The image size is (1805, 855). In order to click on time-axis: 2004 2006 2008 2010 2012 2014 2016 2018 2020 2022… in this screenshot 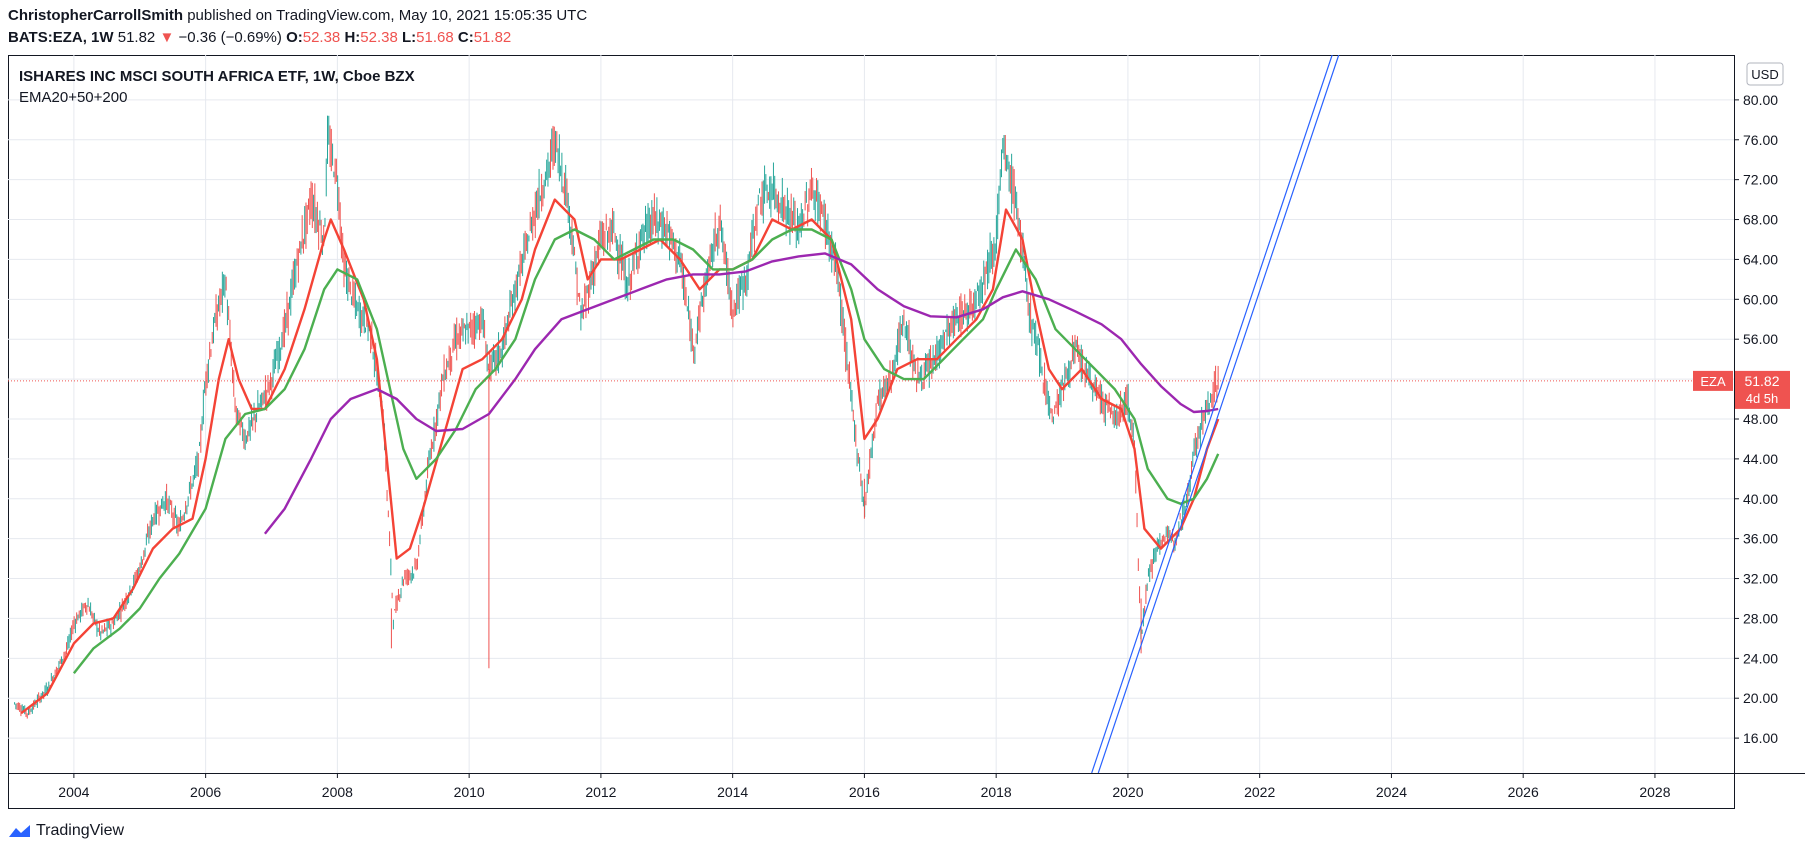, I will do `click(864, 786)`.